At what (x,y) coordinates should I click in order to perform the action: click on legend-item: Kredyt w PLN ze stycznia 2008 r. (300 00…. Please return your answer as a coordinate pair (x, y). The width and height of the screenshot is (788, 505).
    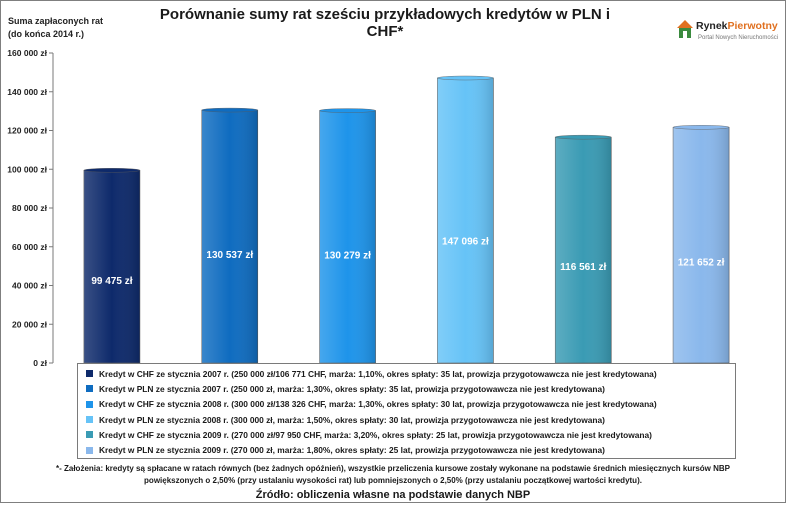
    Looking at the image, I should click on (410, 419).